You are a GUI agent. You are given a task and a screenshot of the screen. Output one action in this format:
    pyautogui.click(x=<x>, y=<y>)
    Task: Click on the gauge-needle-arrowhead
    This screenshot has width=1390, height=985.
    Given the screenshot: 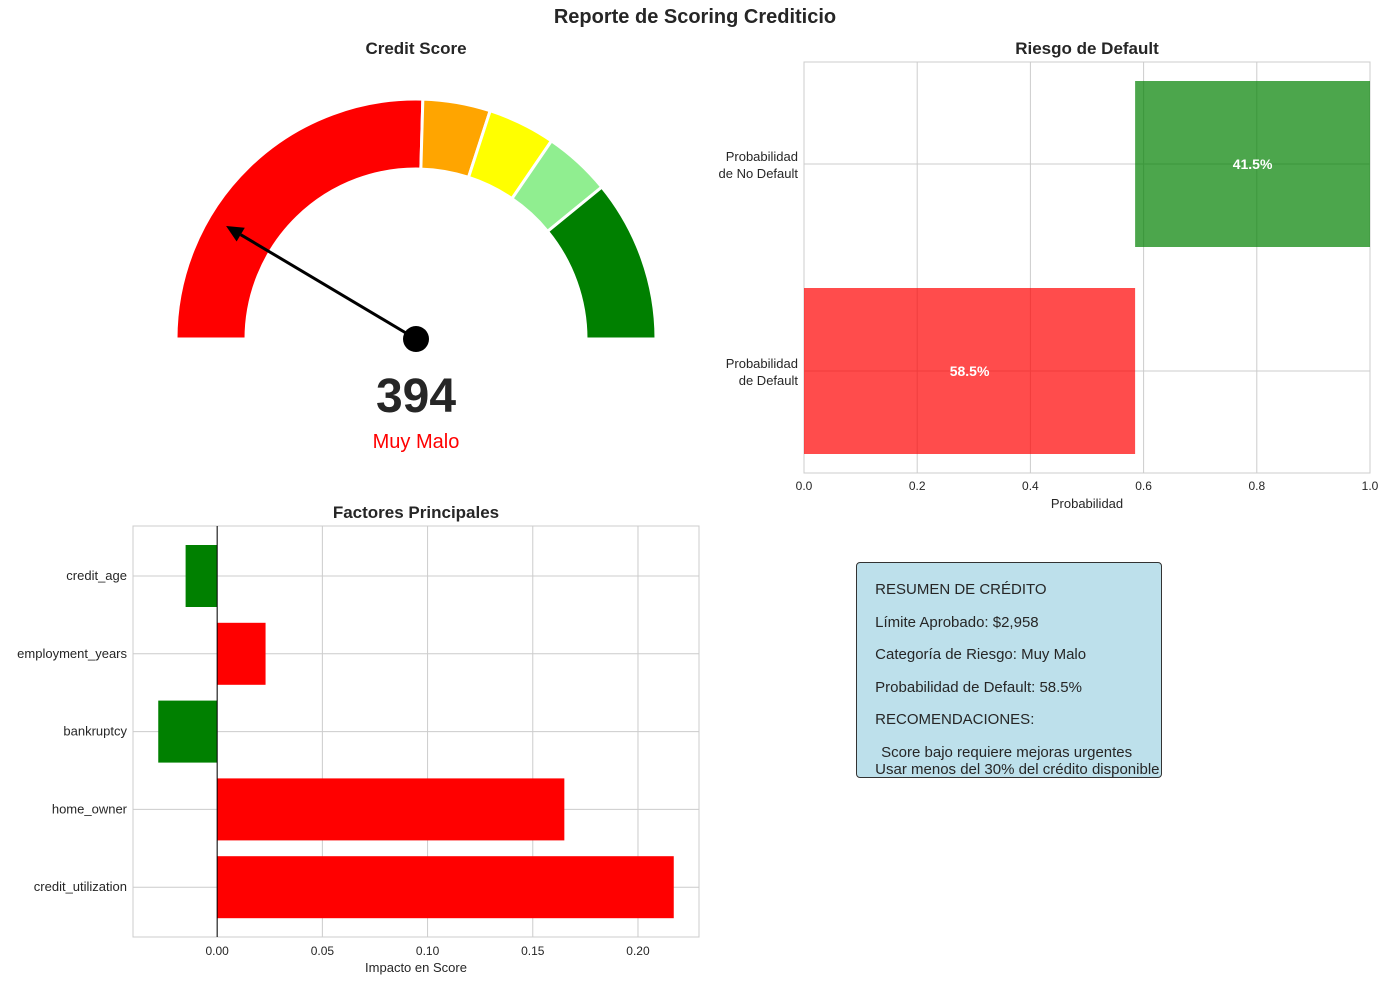 What is the action you would take?
    pyautogui.click(x=235, y=233)
    